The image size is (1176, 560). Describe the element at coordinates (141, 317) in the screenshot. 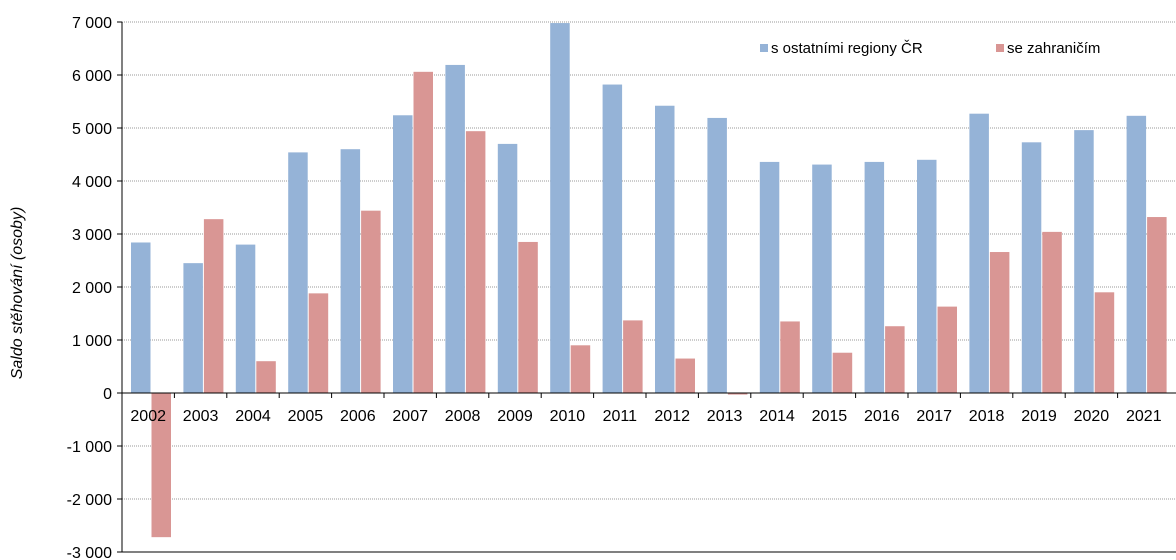

I see `bar-regions-2002` at that location.